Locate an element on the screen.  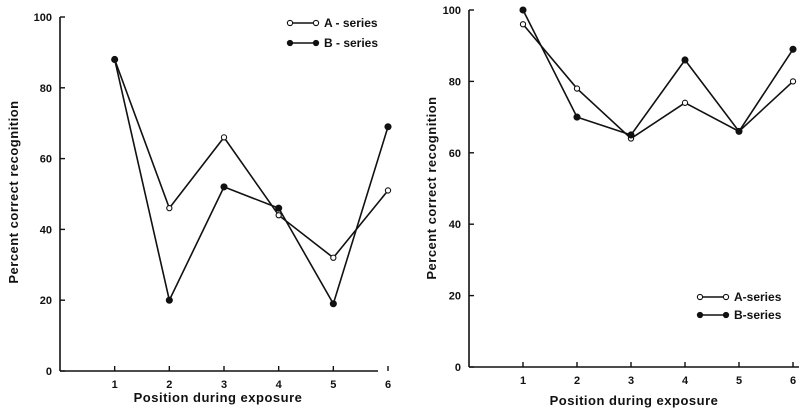
series-line-a is located at coordinates (658, 81).